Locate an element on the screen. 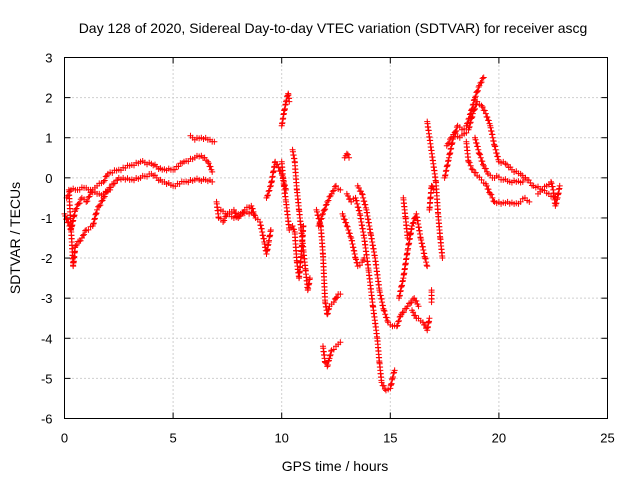  y-tick-label: 1 is located at coordinates (48, 138).